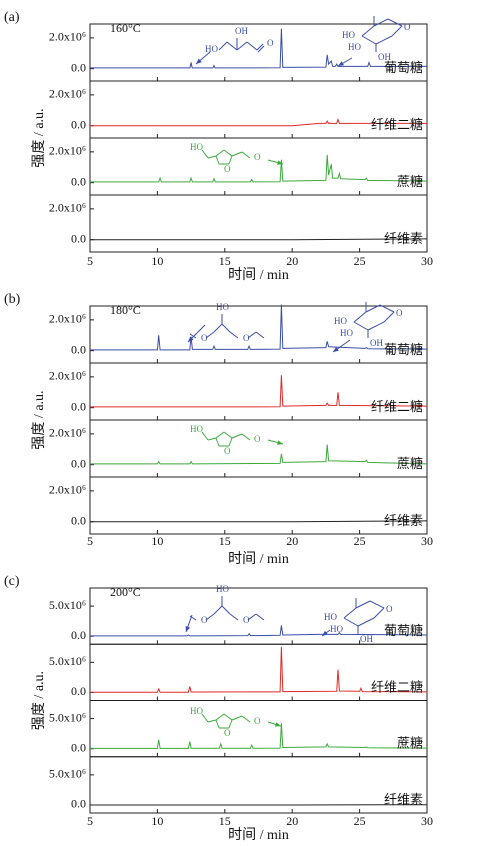 This screenshot has height=846, width=494. Describe the element at coordinates (125, 28) in the screenshot. I see `temperature-label: 160°C` at that location.